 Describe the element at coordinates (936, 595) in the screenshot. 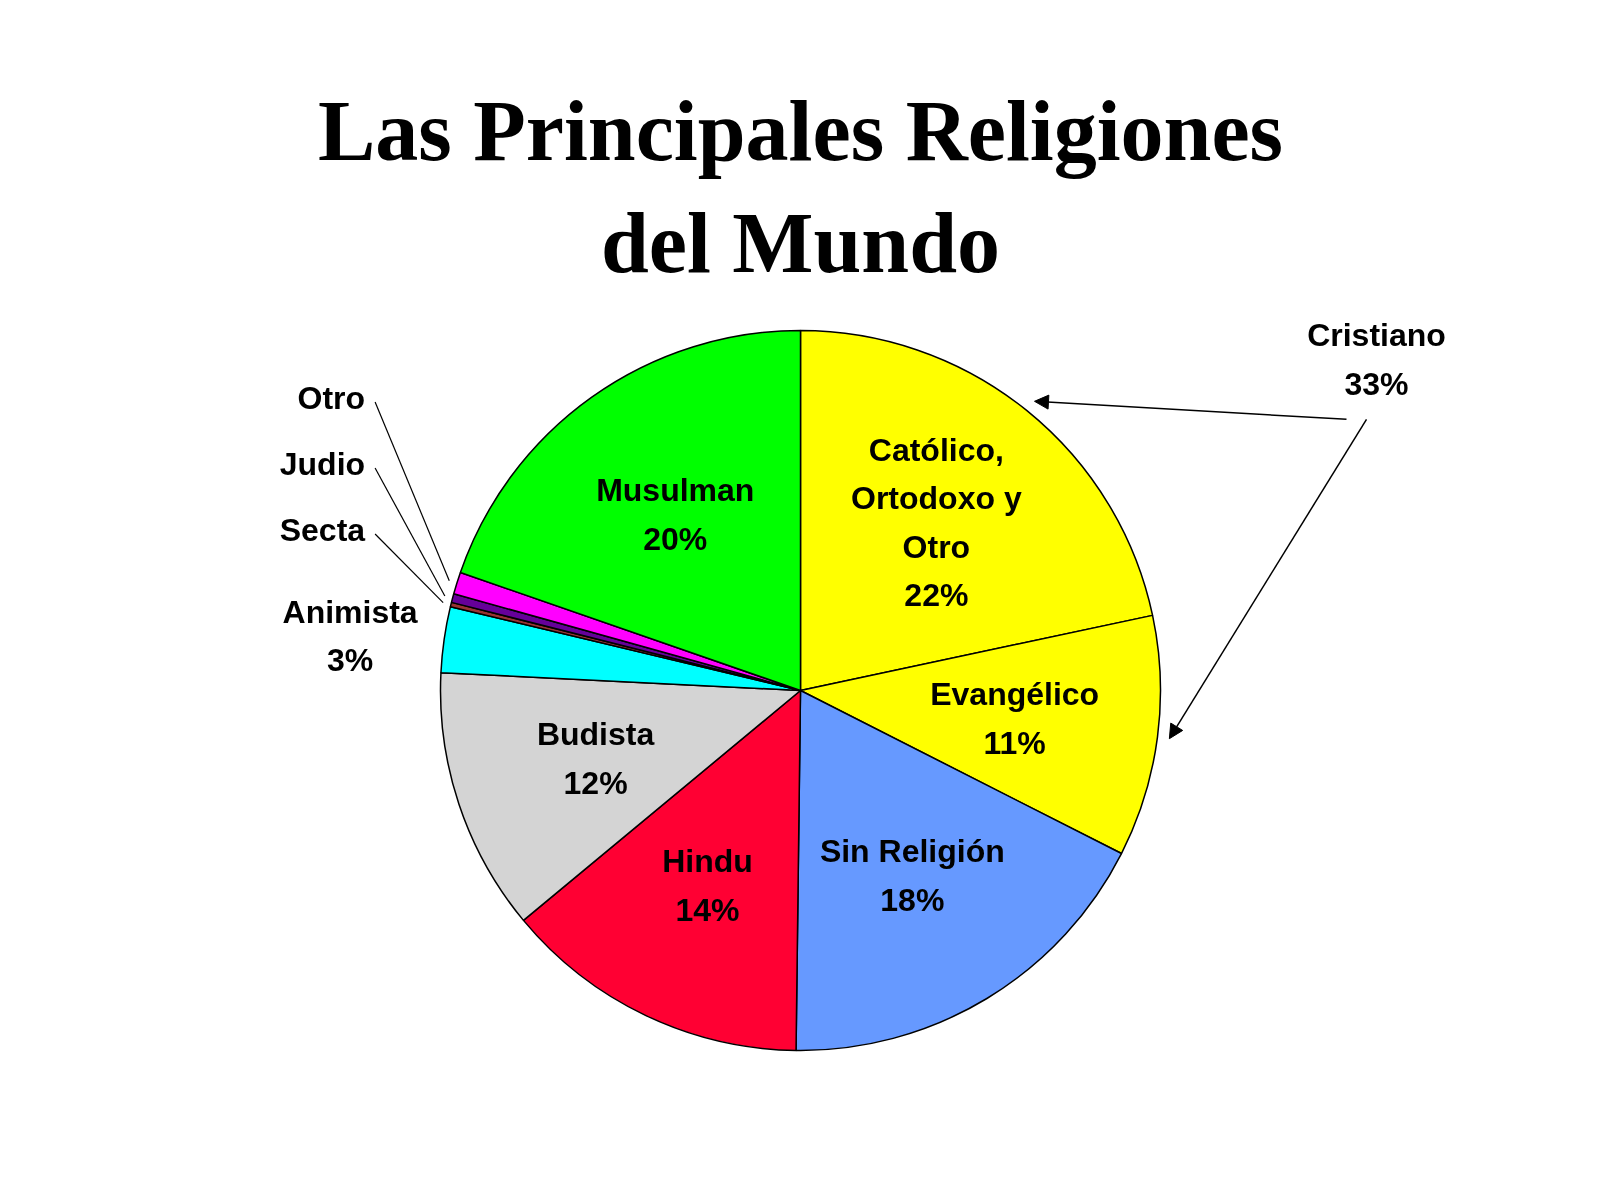

I see `data-label: 22%` at that location.